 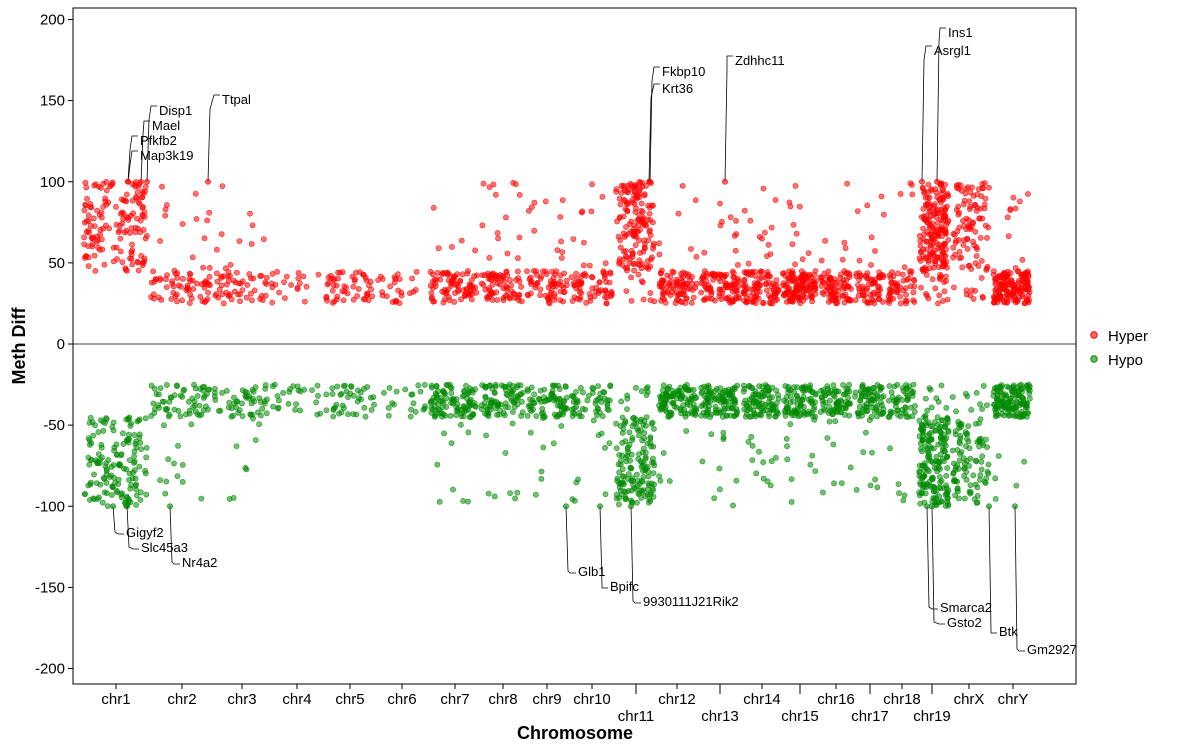 What do you see at coordinates (296, 699) in the screenshot?
I see `x-tick-label: chr4` at bounding box center [296, 699].